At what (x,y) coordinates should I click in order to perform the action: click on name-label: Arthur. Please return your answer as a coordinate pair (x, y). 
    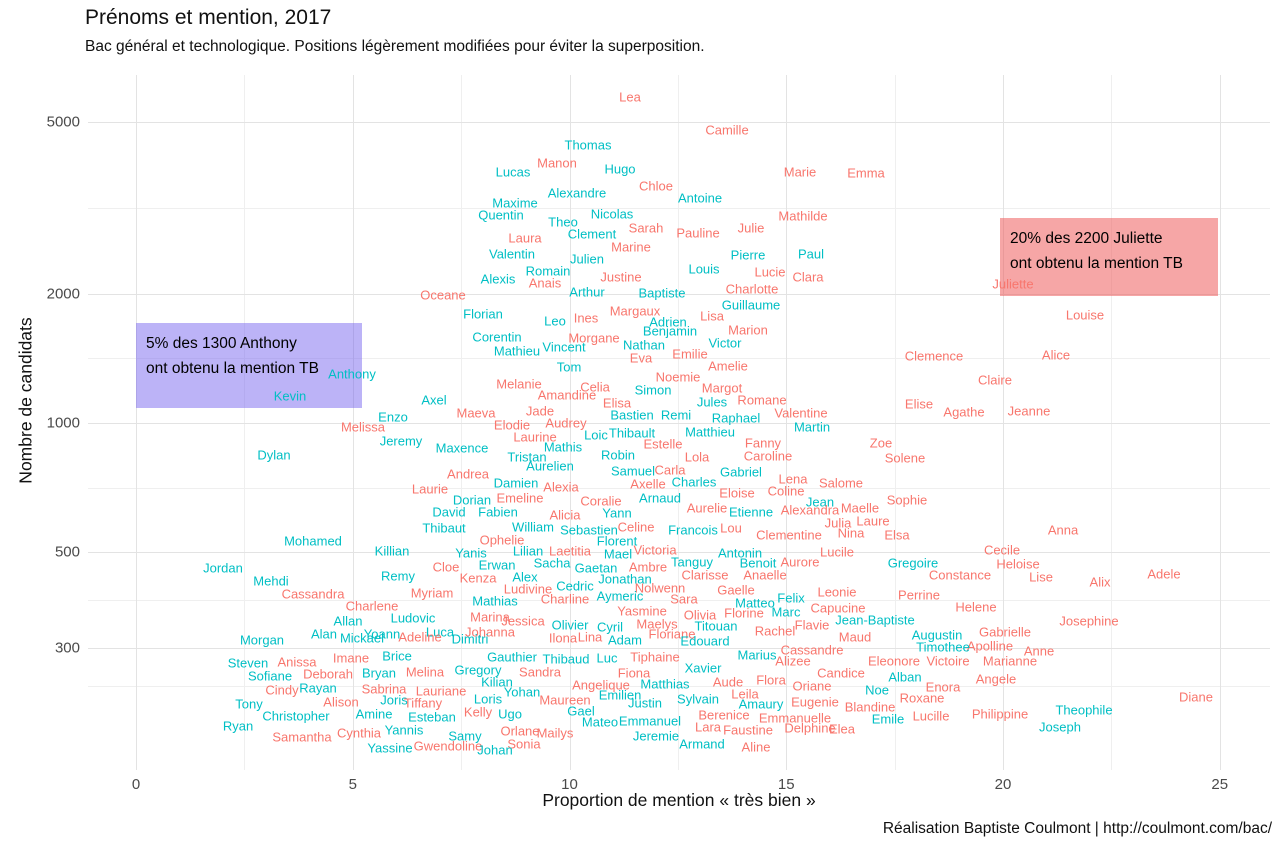
    Looking at the image, I should click on (587, 292).